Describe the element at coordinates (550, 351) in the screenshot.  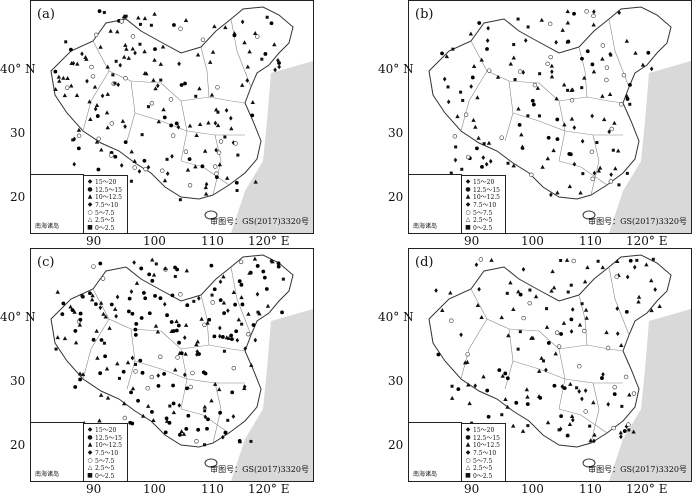
I see `country-outline` at that location.